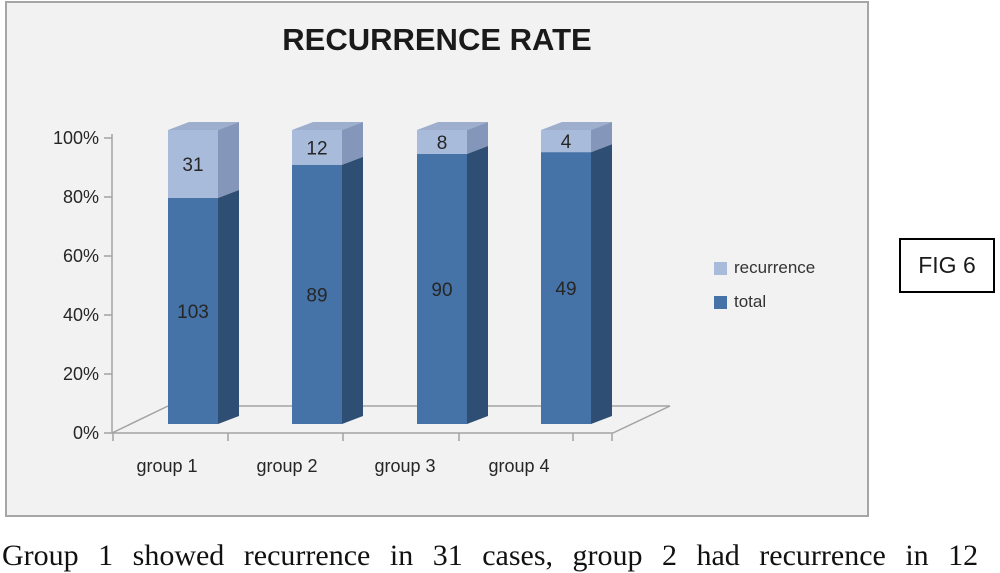  I want to click on x-axis-label: group 3, so click(404, 466).